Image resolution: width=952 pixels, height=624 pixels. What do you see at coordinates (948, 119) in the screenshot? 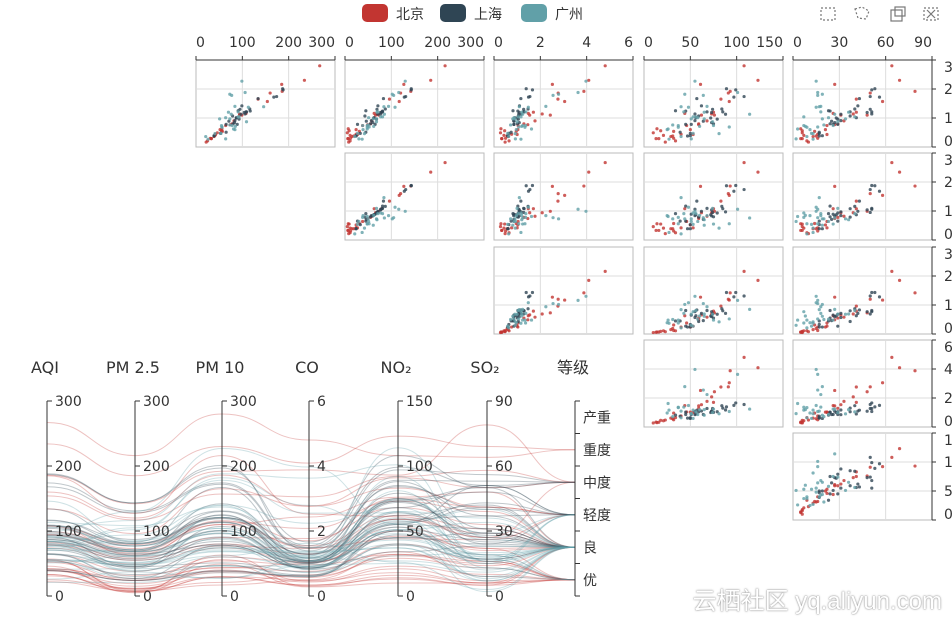
I see `y-tick-label: 100` at bounding box center [948, 119].